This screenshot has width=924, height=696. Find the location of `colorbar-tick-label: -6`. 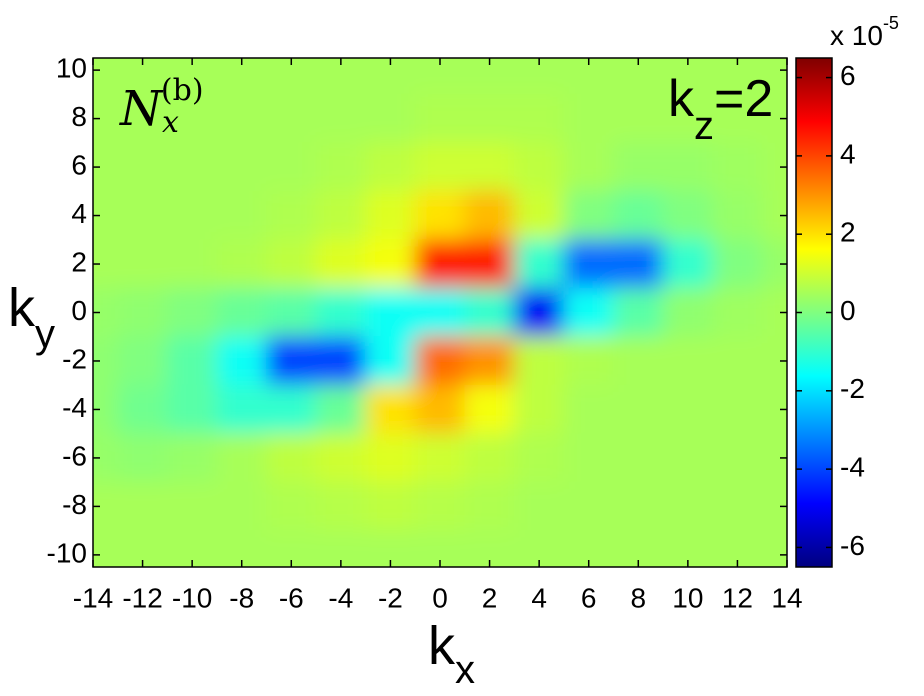

colorbar-tick-label: -6 is located at coordinates (852, 545).